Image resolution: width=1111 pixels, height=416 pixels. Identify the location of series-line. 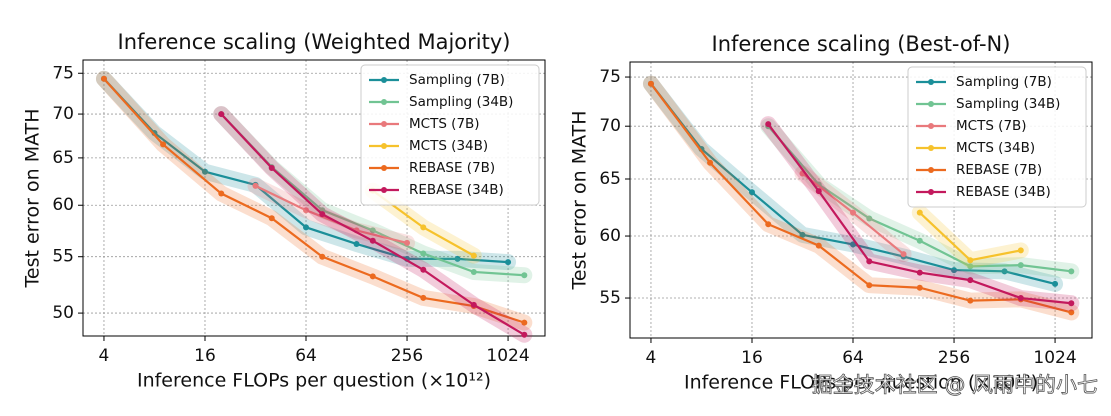
(331, 214).